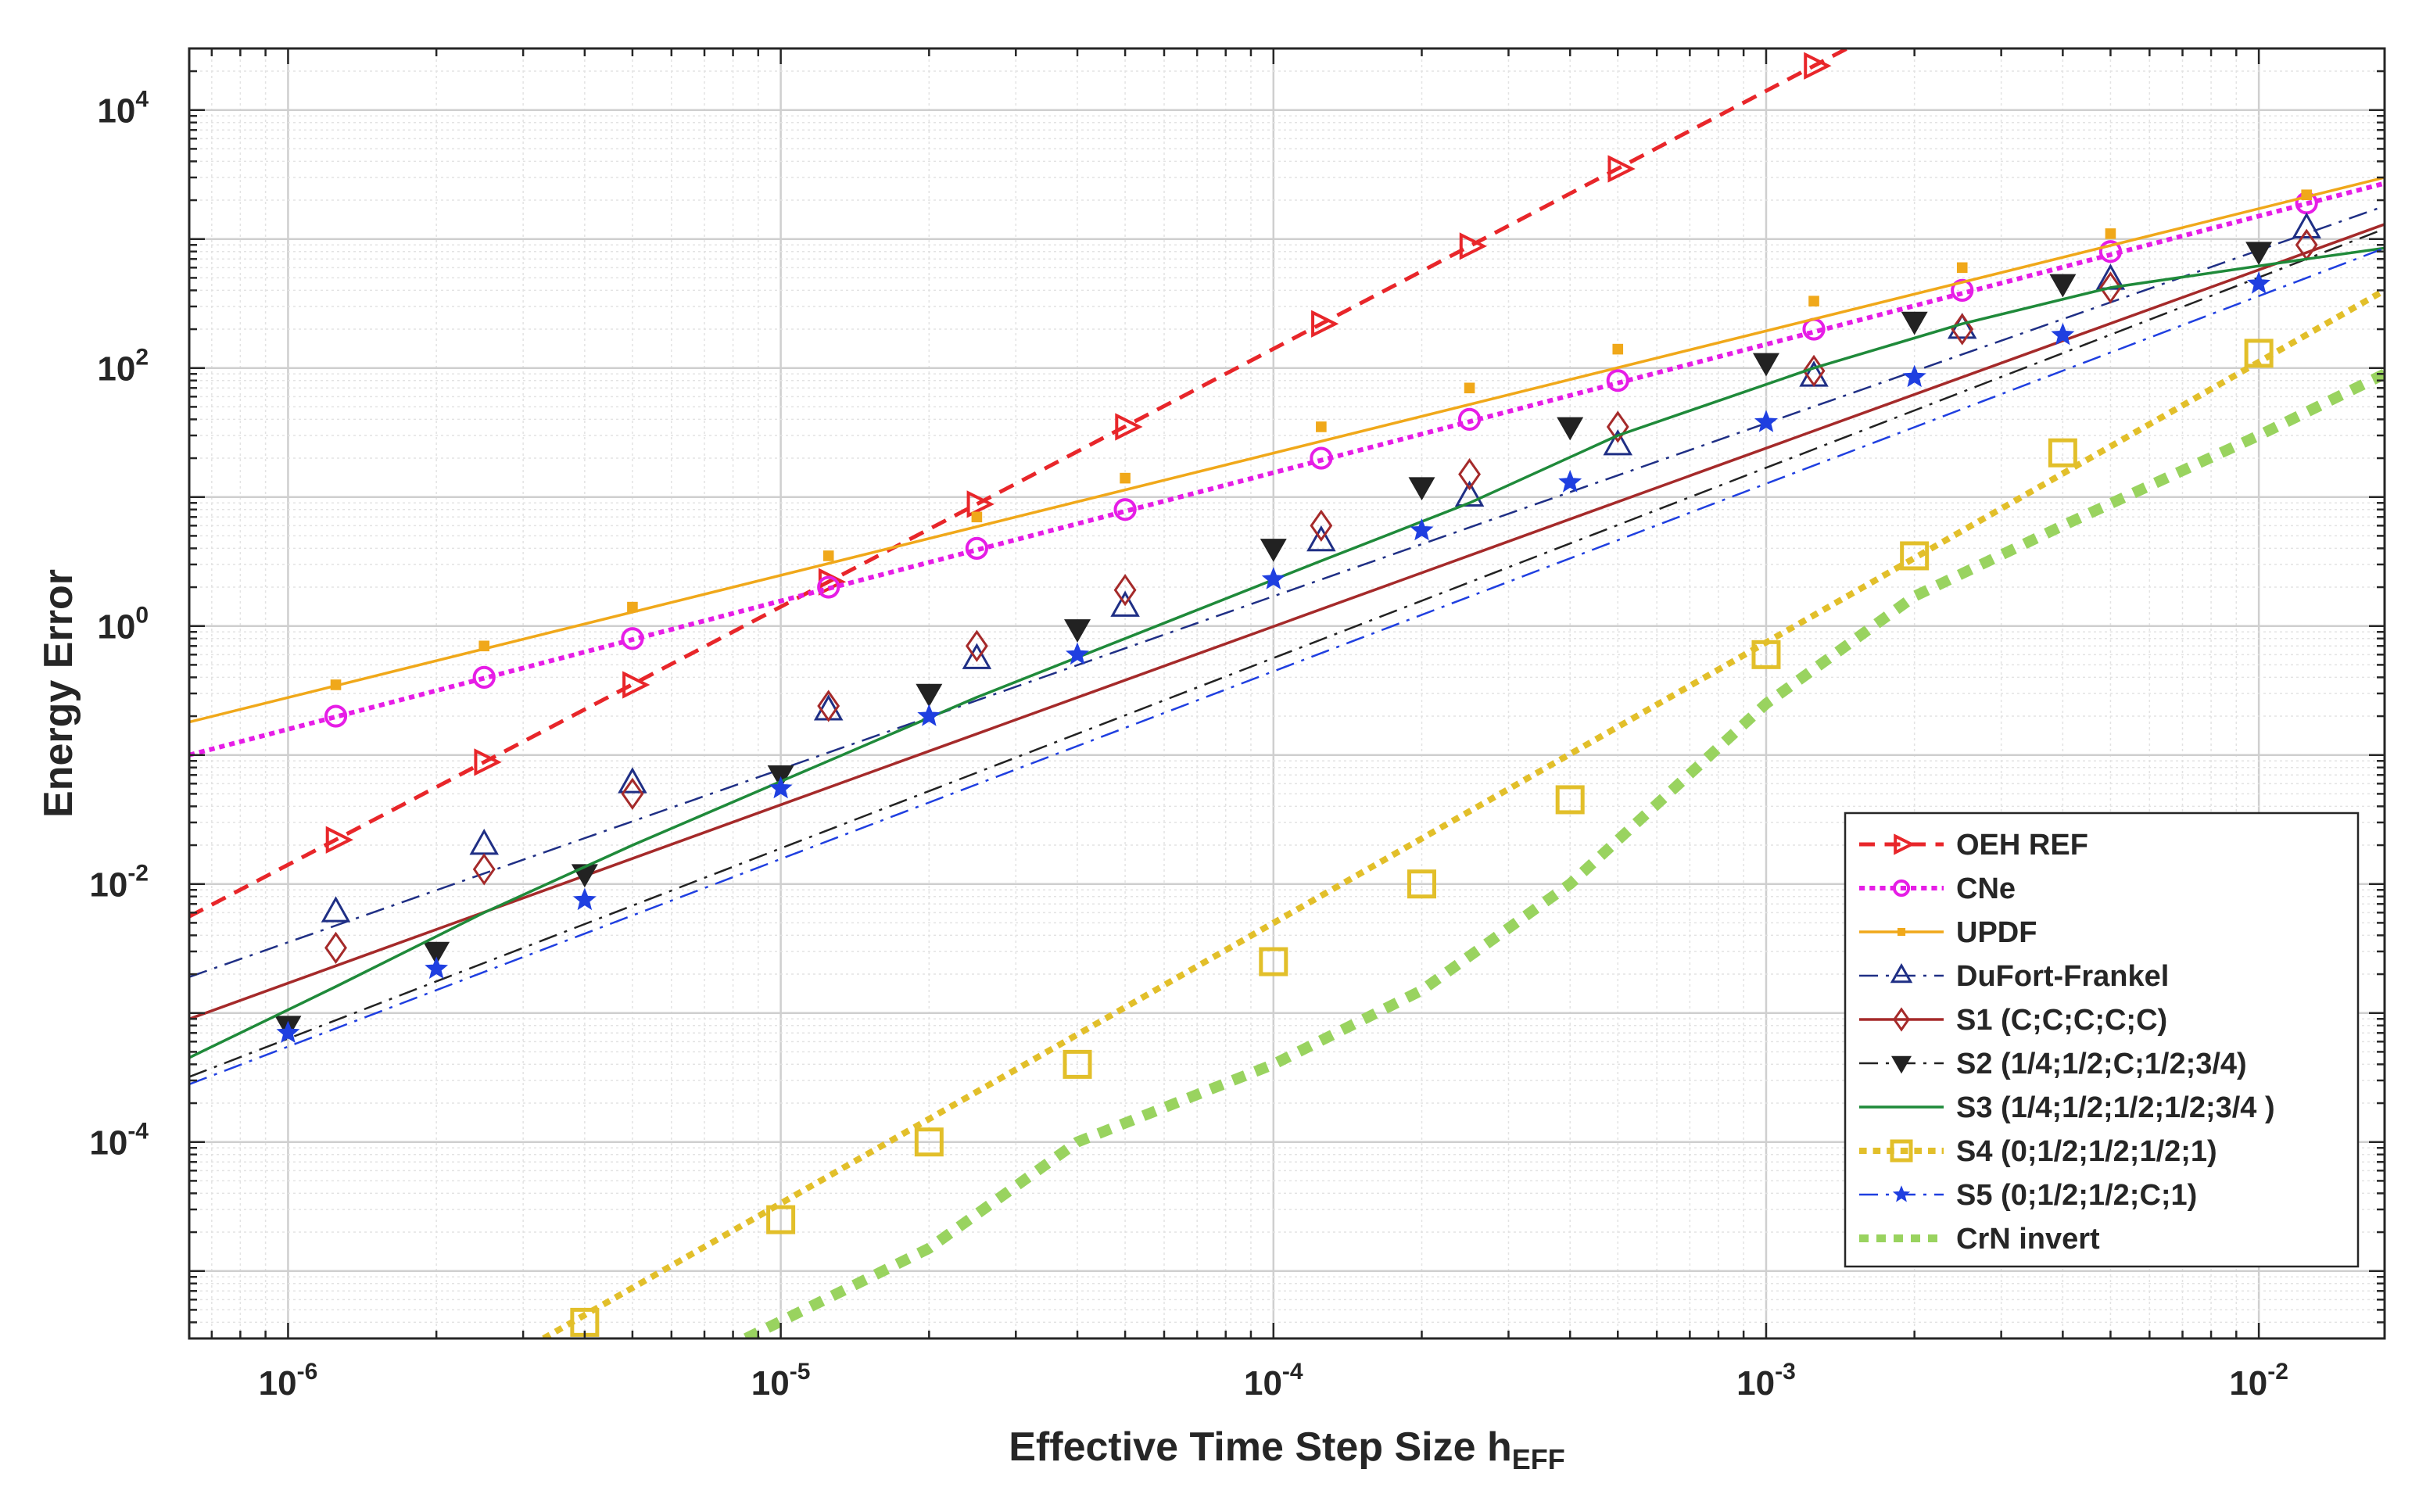 This screenshot has width=2419, height=1512. What do you see at coordinates (123, 367) in the screenshot?
I see `y-tick-label: 10²` at bounding box center [123, 367].